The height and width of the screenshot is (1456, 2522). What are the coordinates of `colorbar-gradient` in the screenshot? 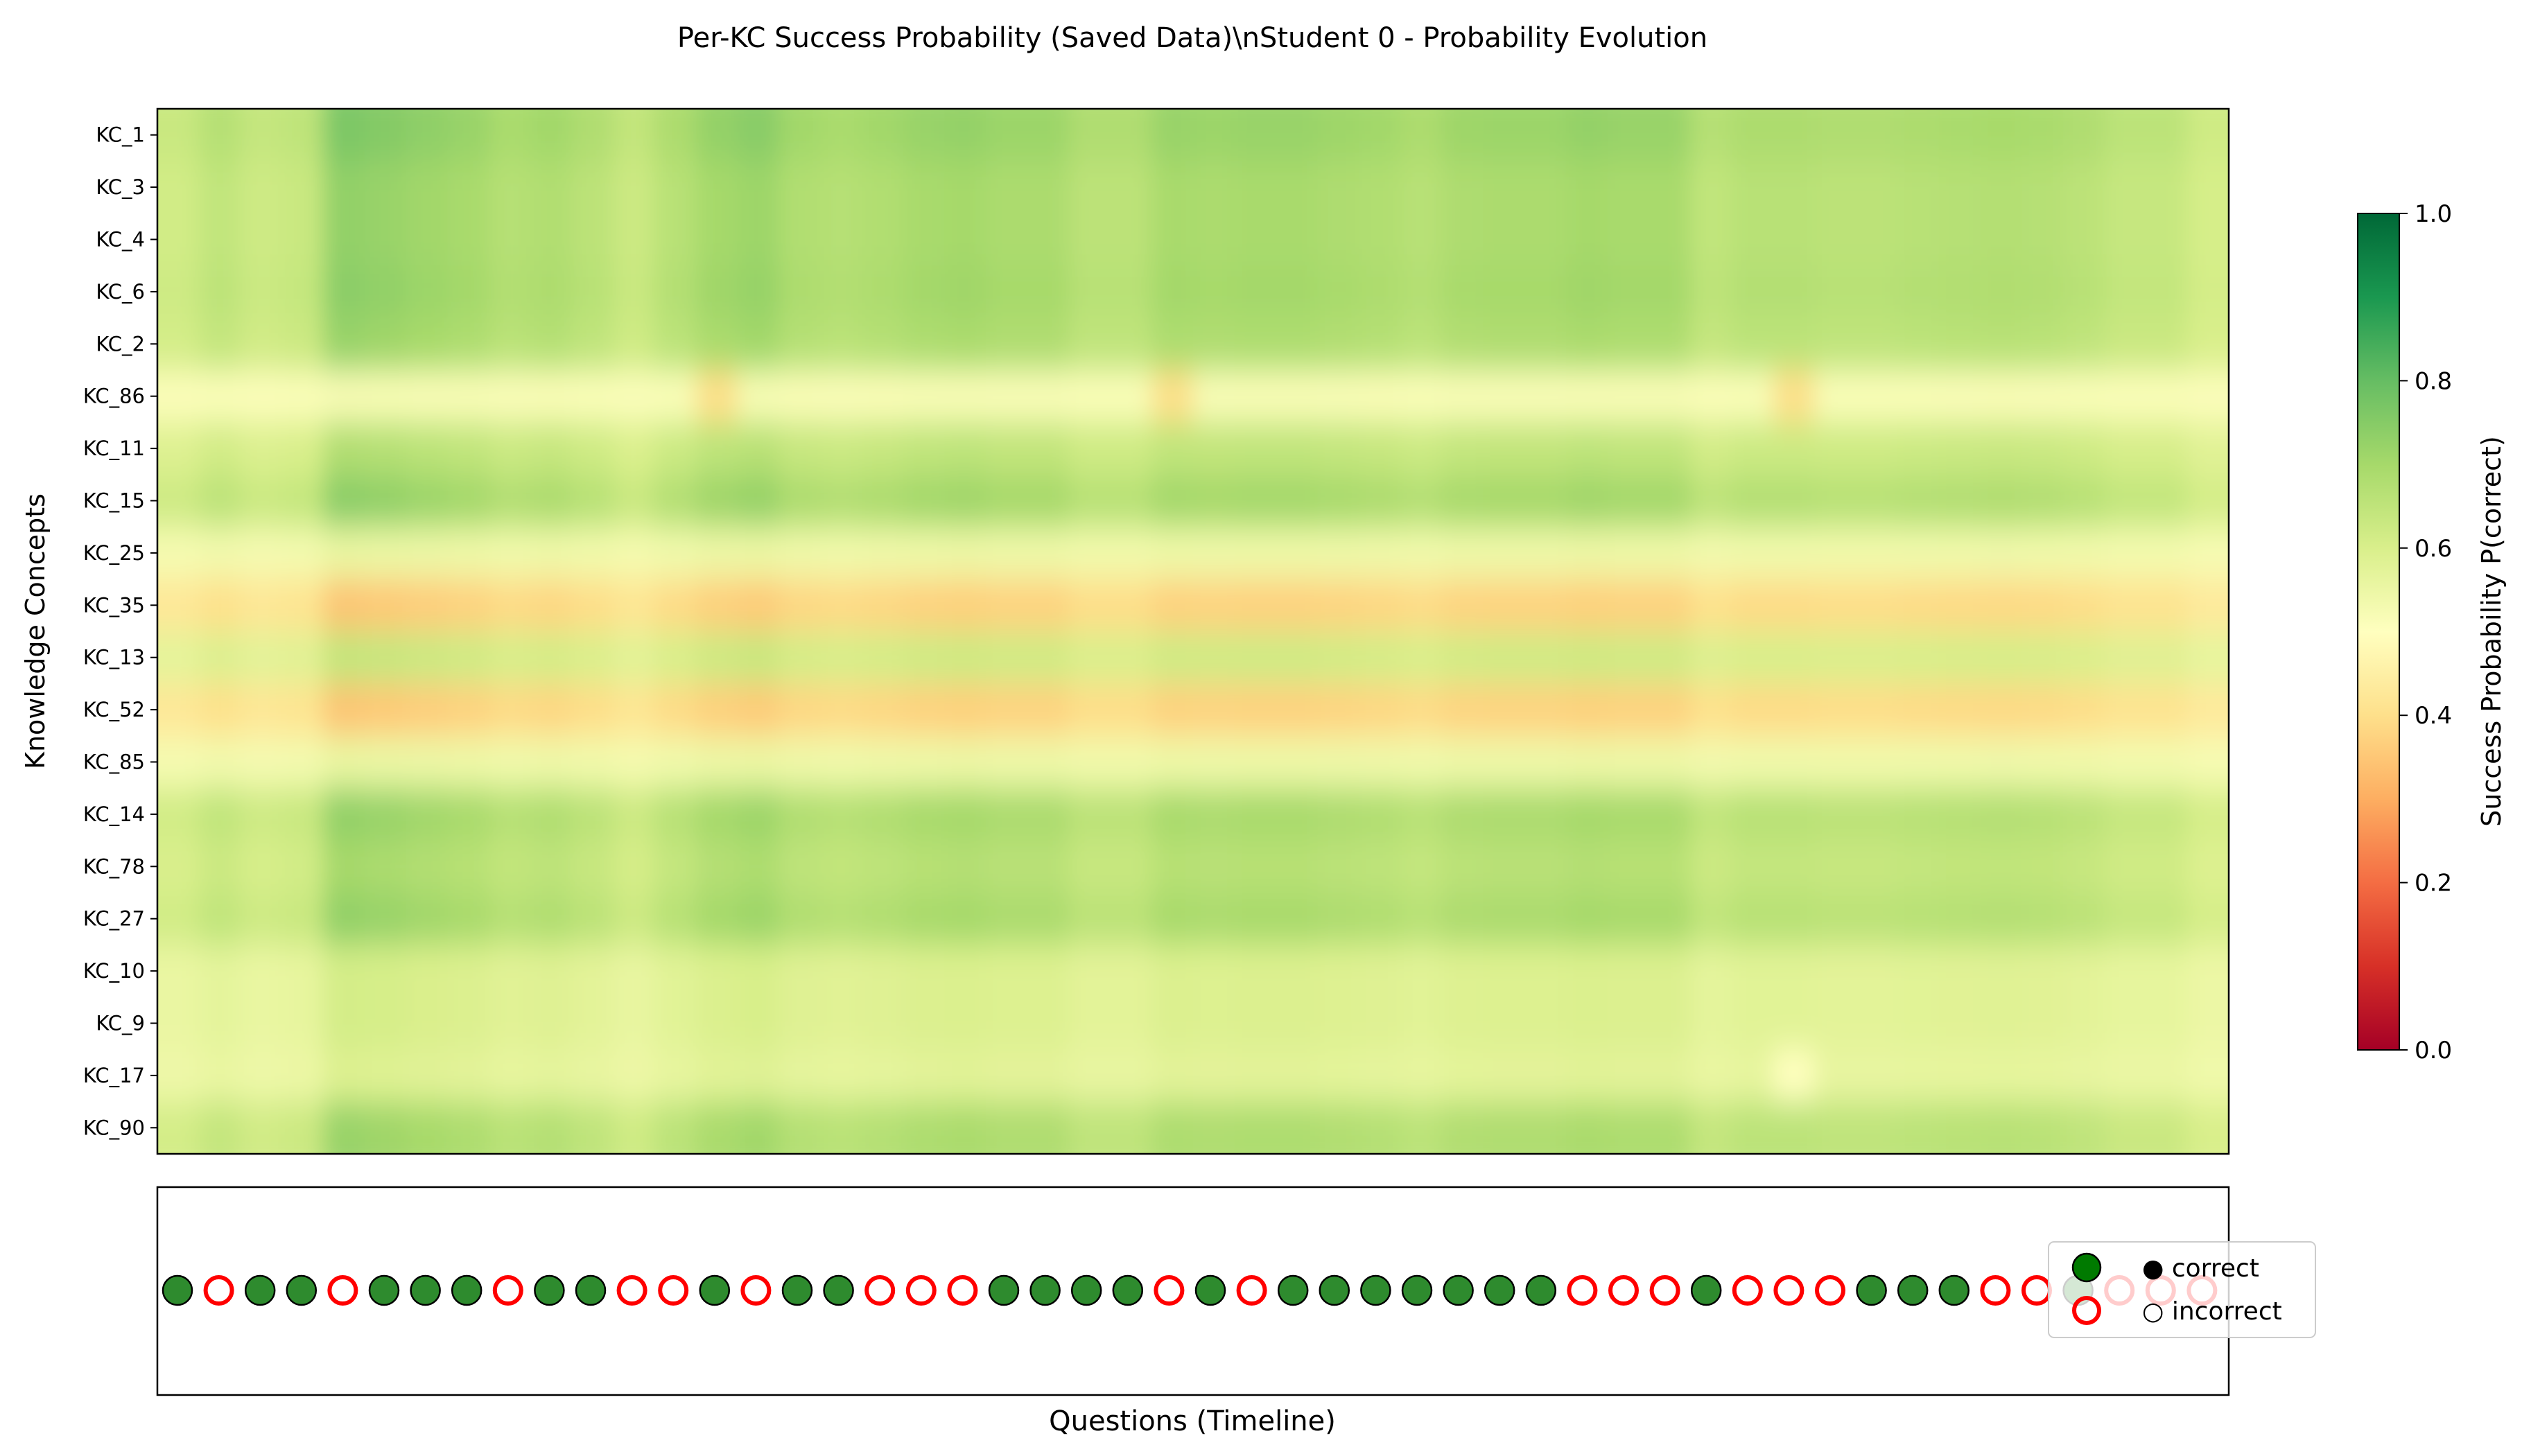 It's located at (2378, 632).